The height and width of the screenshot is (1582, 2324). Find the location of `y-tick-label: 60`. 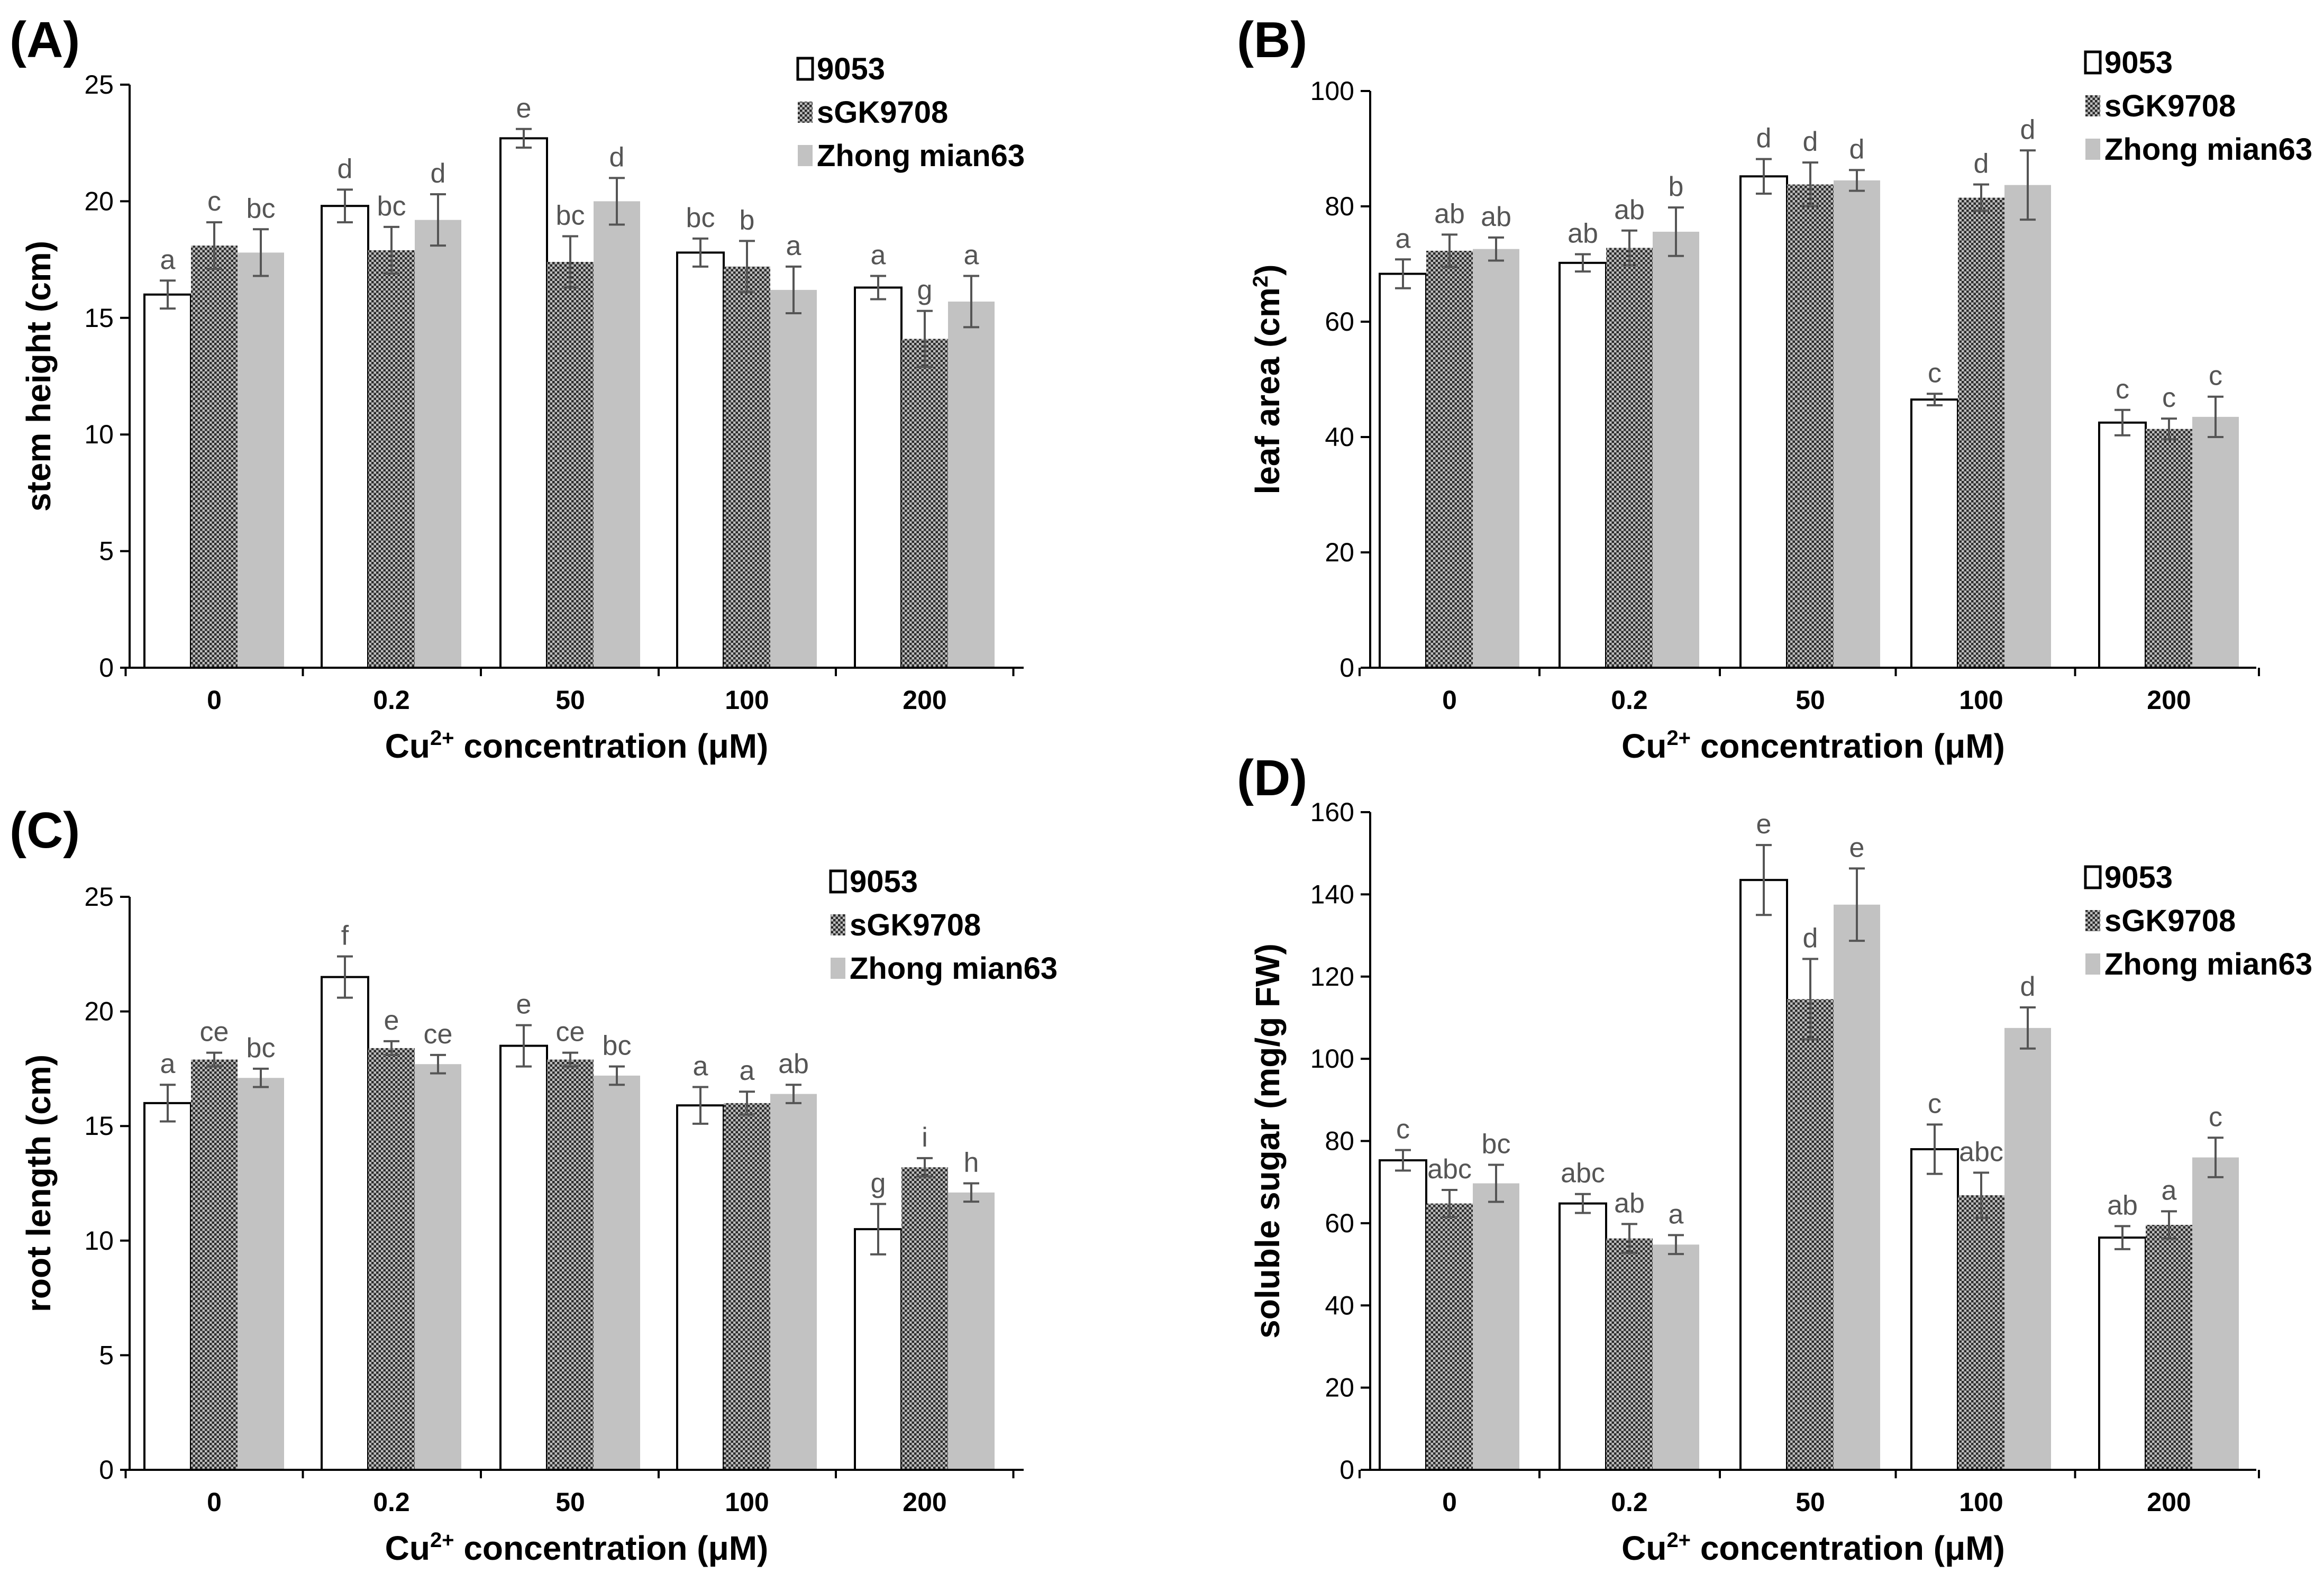

y-tick-label: 60 is located at coordinates (1339, 322).